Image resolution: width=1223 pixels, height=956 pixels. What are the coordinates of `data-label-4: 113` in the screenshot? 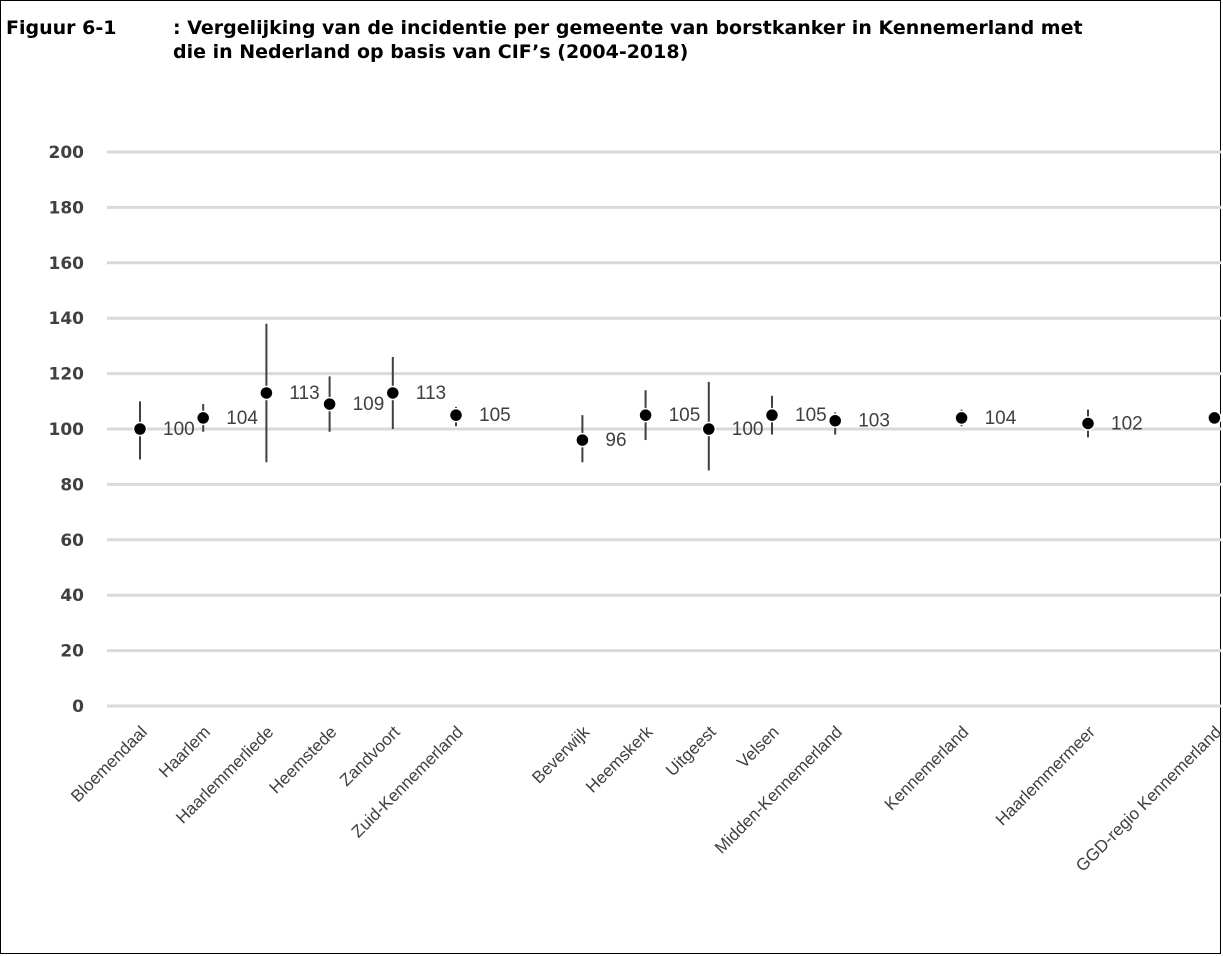 It's located at (431, 393).